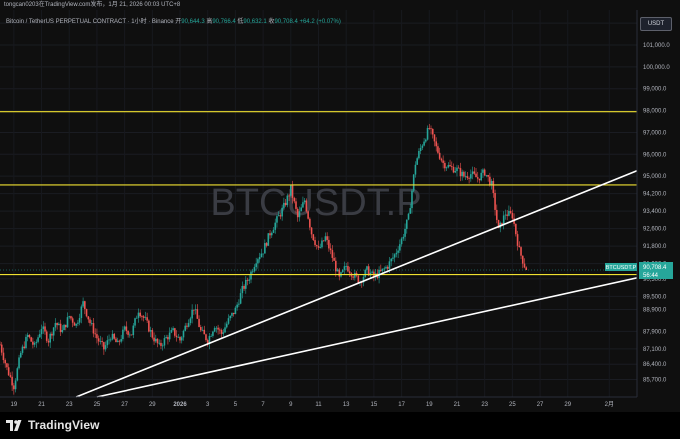  Describe the element at coordinates (512, 405) in the screenshot. I see `time-tick-label: 25` at that location.